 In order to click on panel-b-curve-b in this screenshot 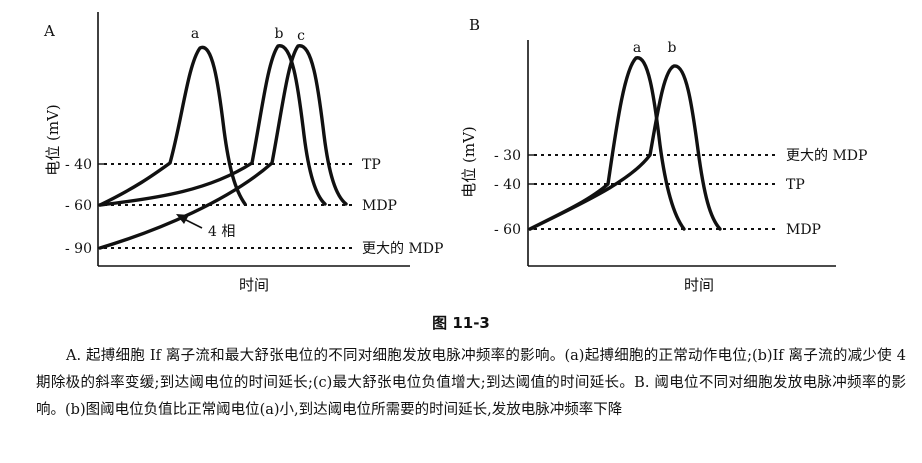, I will do `click(625, 147)`.